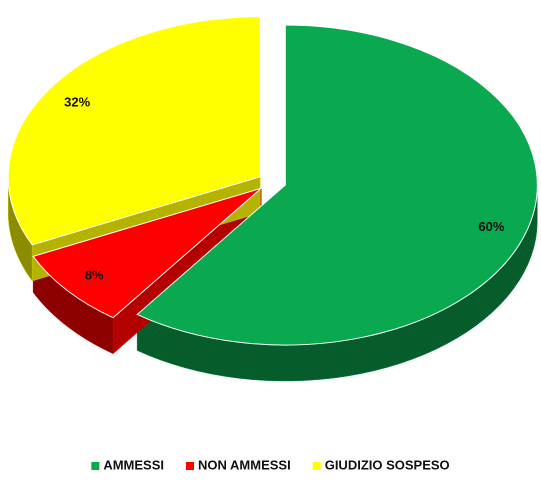 This screenshot has width=541, height=498. Describe the element at coordinates (244, 464) in the screenshot. I see `legend-label: NON AMMESSI` at that location.